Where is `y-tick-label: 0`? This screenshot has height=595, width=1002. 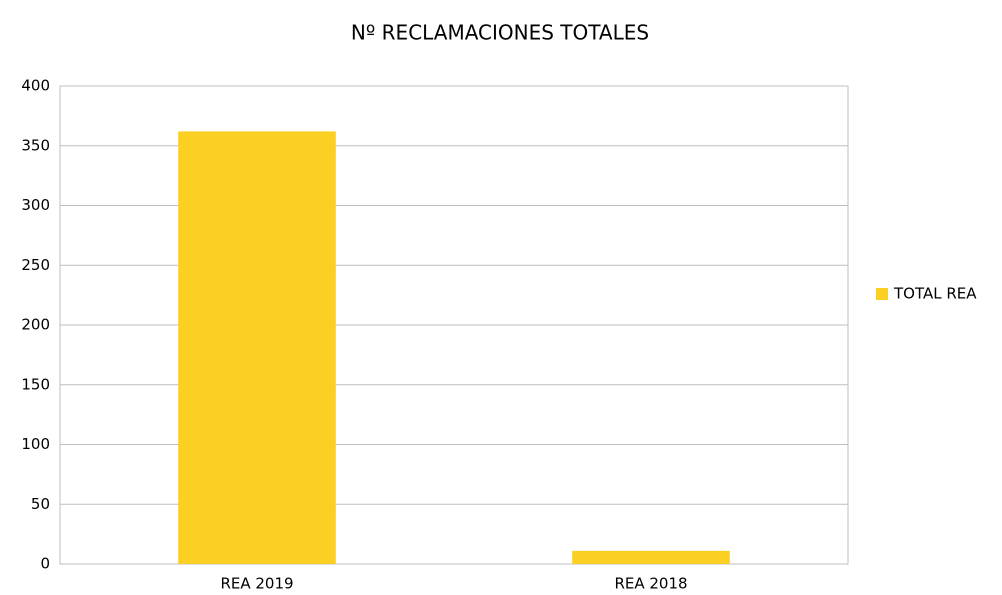
y-tick-label: 0 is located at coordinates (45, 564).